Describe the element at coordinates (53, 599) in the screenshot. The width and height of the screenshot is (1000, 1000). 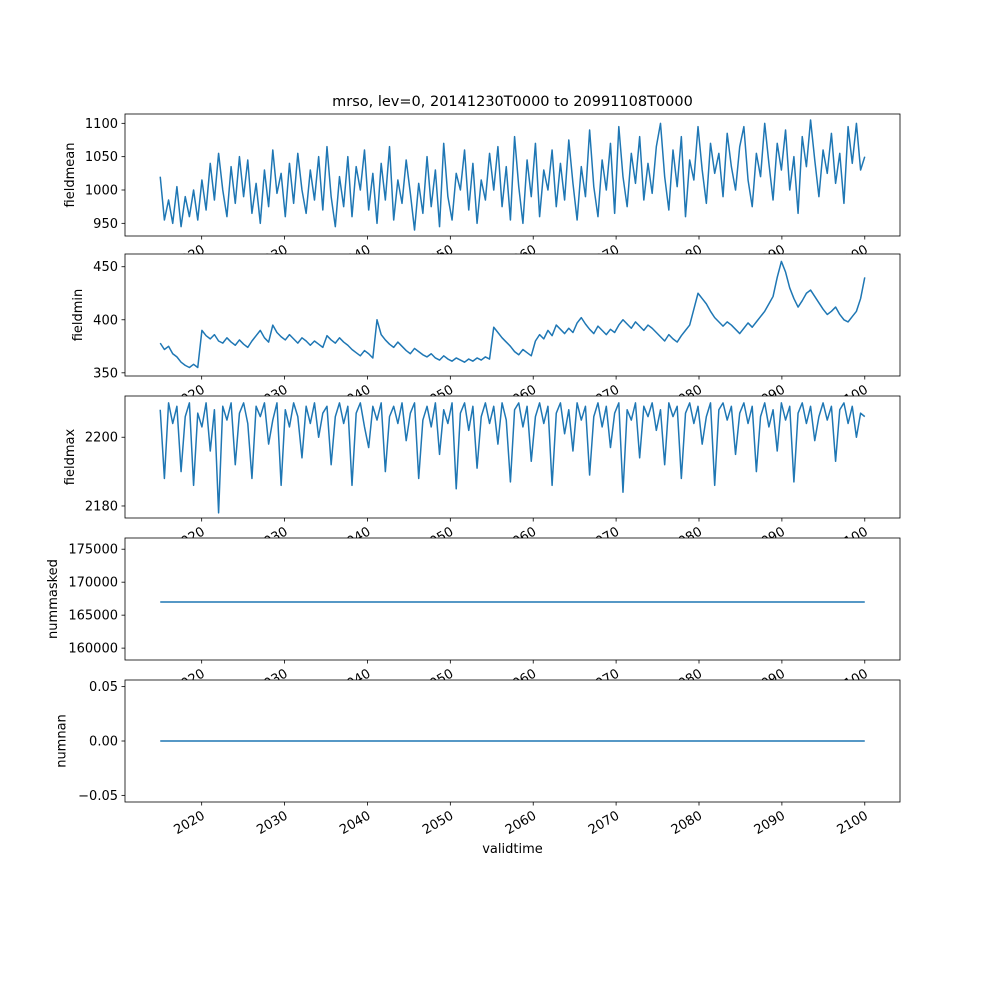
I see `y-axis-label-nummasked: nummasked` at that location.